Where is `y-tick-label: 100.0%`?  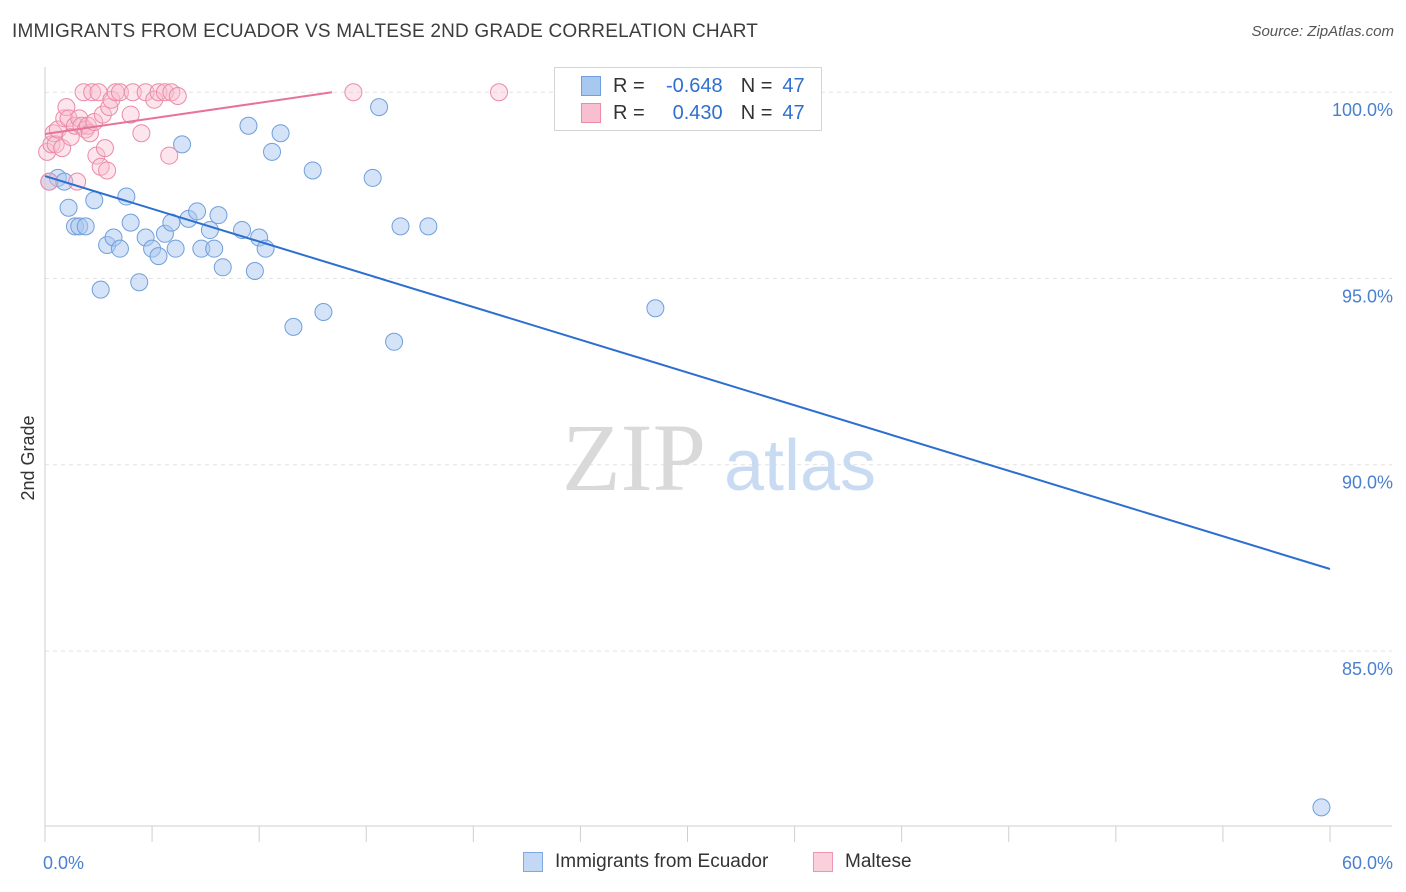 y-tick-label: 100.0% is located at coordinates (1362, 110).